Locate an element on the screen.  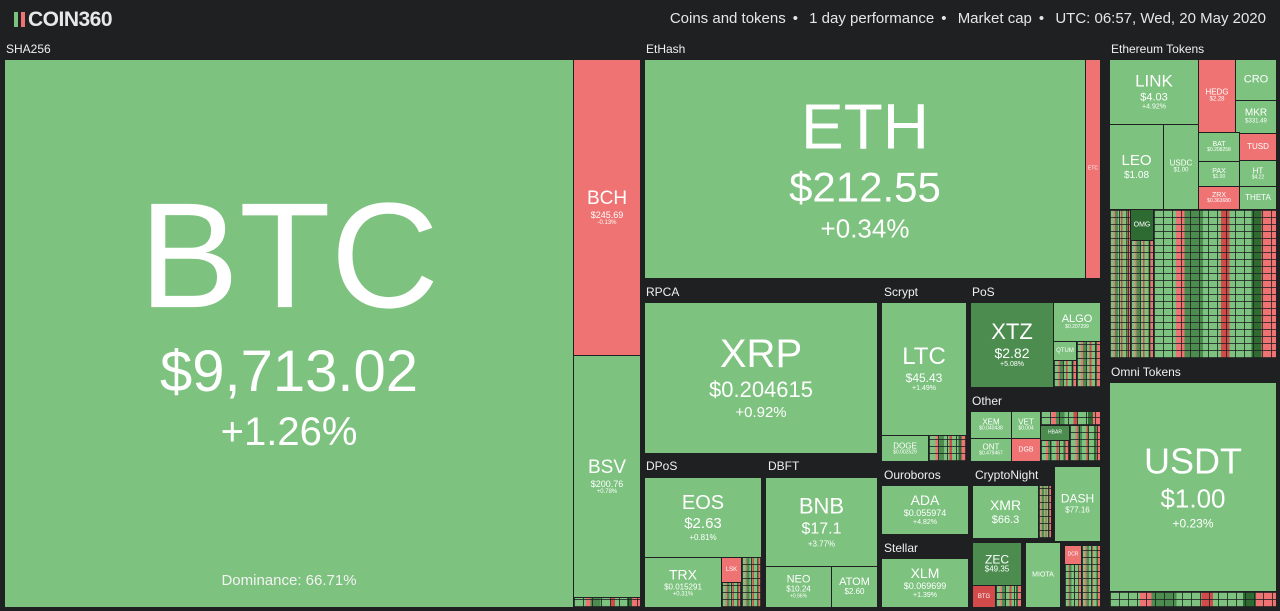
coin-price: $1.08 is located at coordinates (1136, 175).